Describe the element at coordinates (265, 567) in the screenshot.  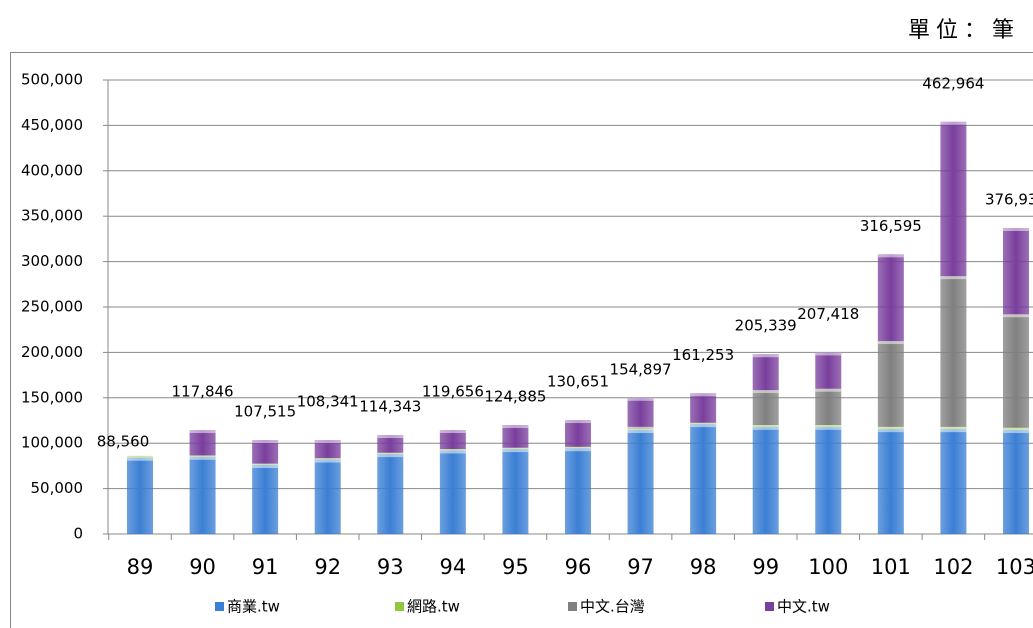
I see `x-tick-label: 91` at that location.